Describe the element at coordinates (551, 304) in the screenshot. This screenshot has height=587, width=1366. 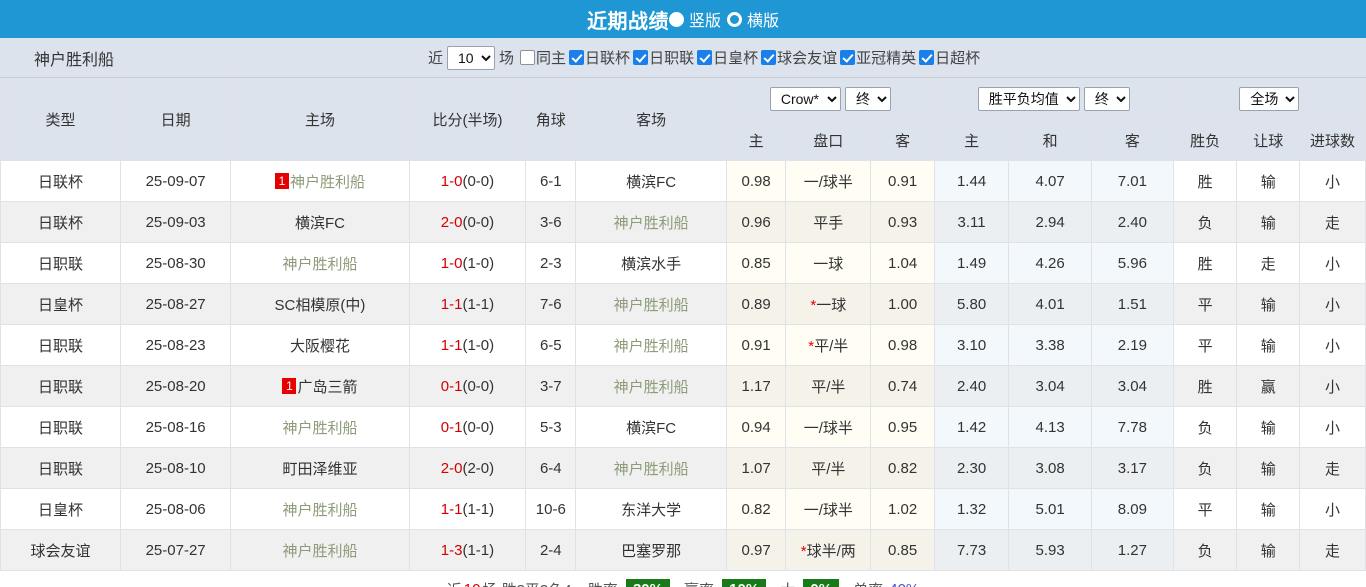
I see `cell-corner: 7-6` at that location.